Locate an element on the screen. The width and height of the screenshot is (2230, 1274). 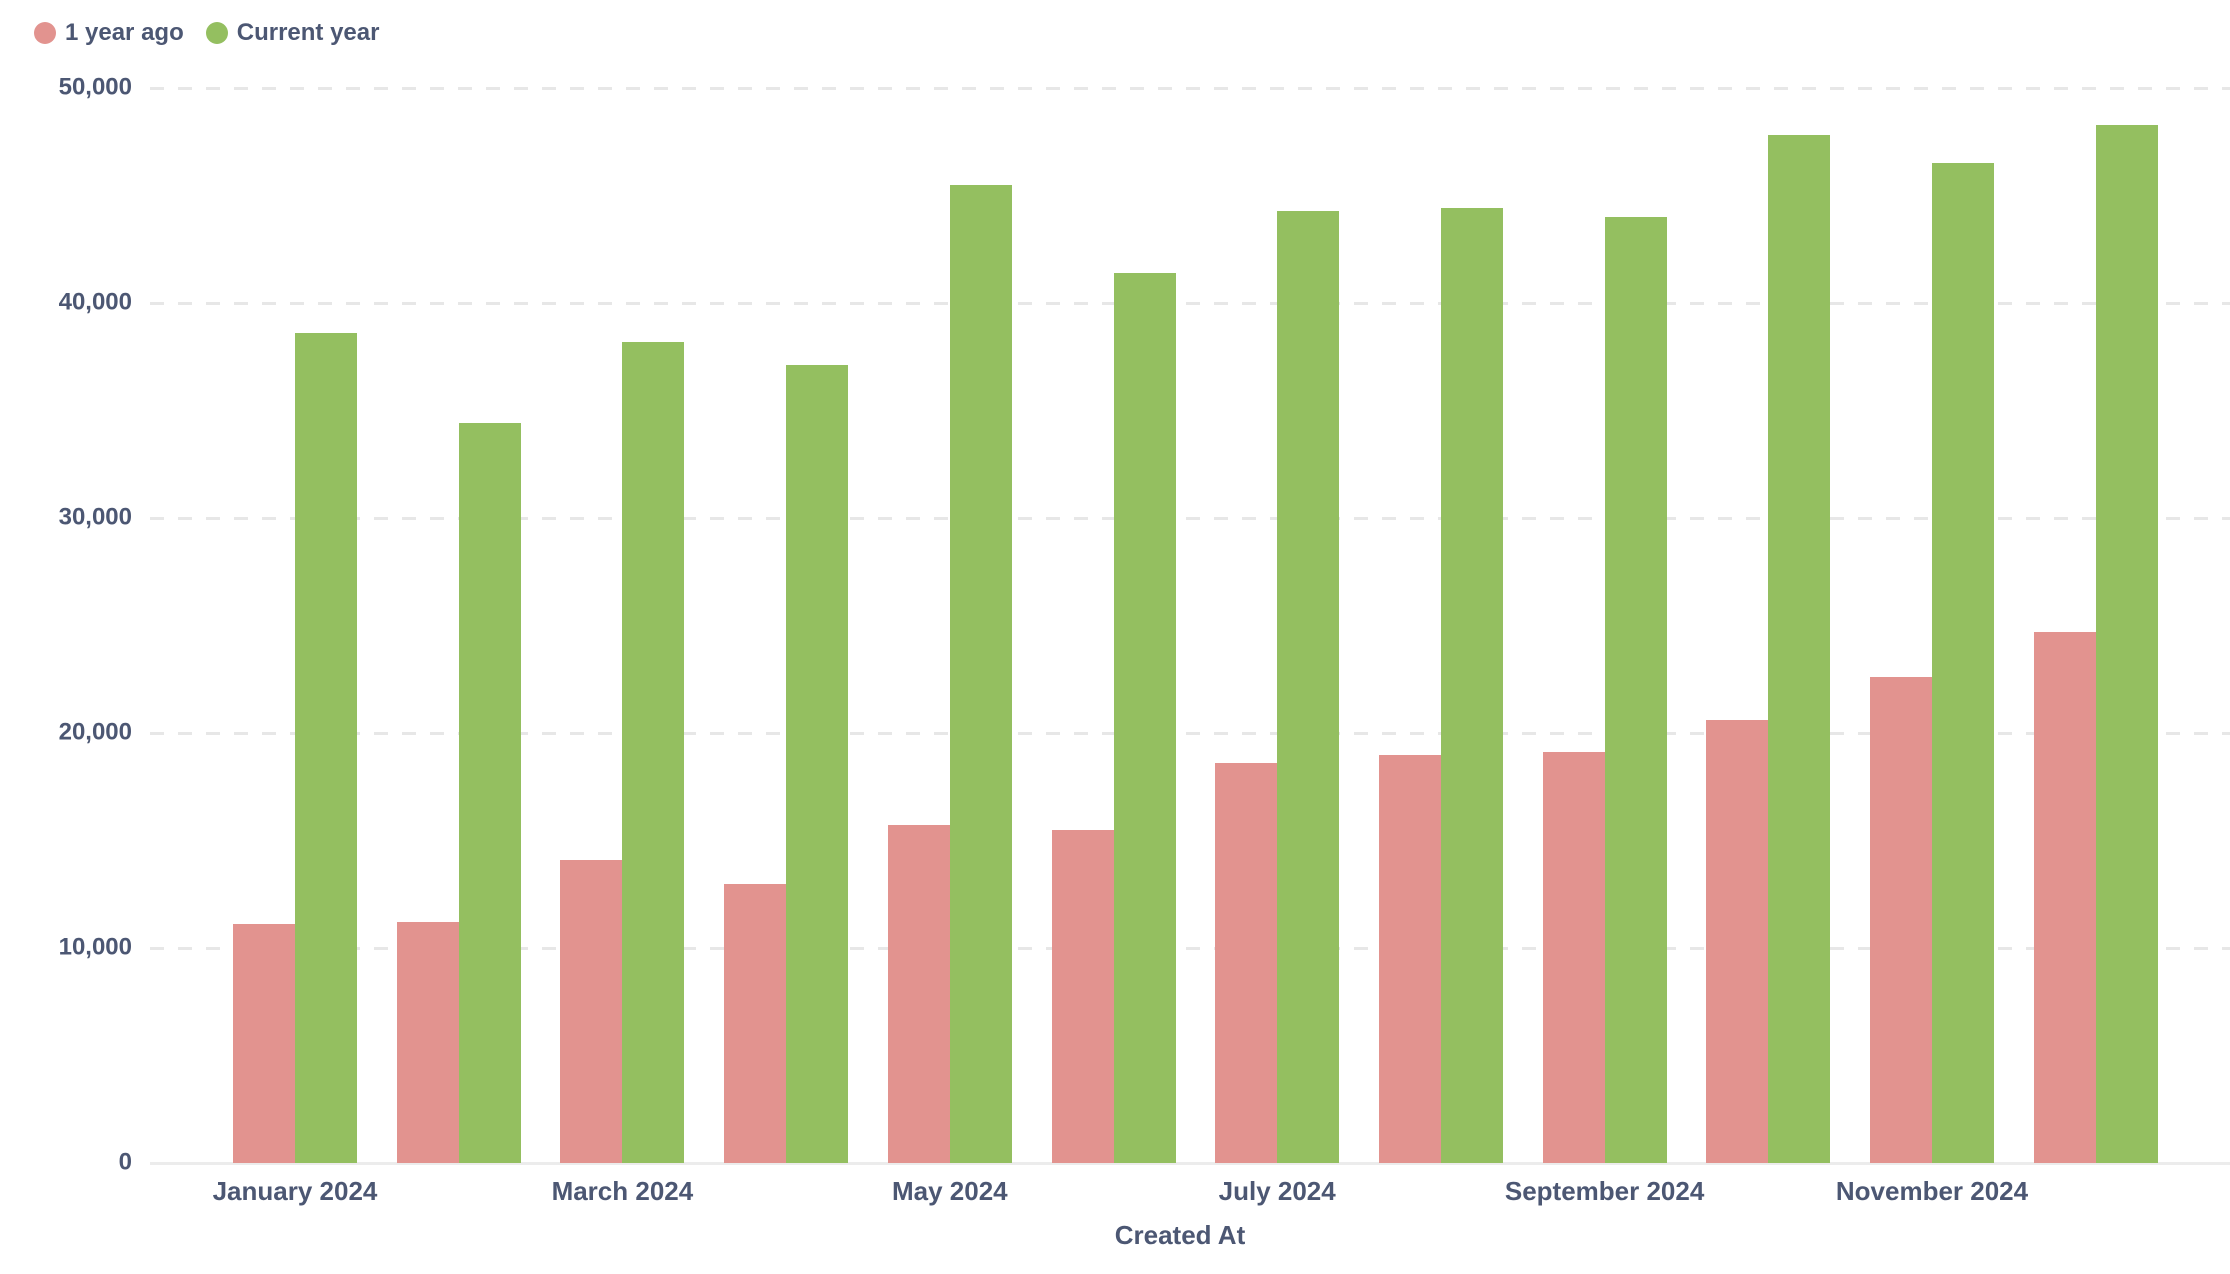
bar-current-year-july-2024 is located at coordinates (1308, 686).